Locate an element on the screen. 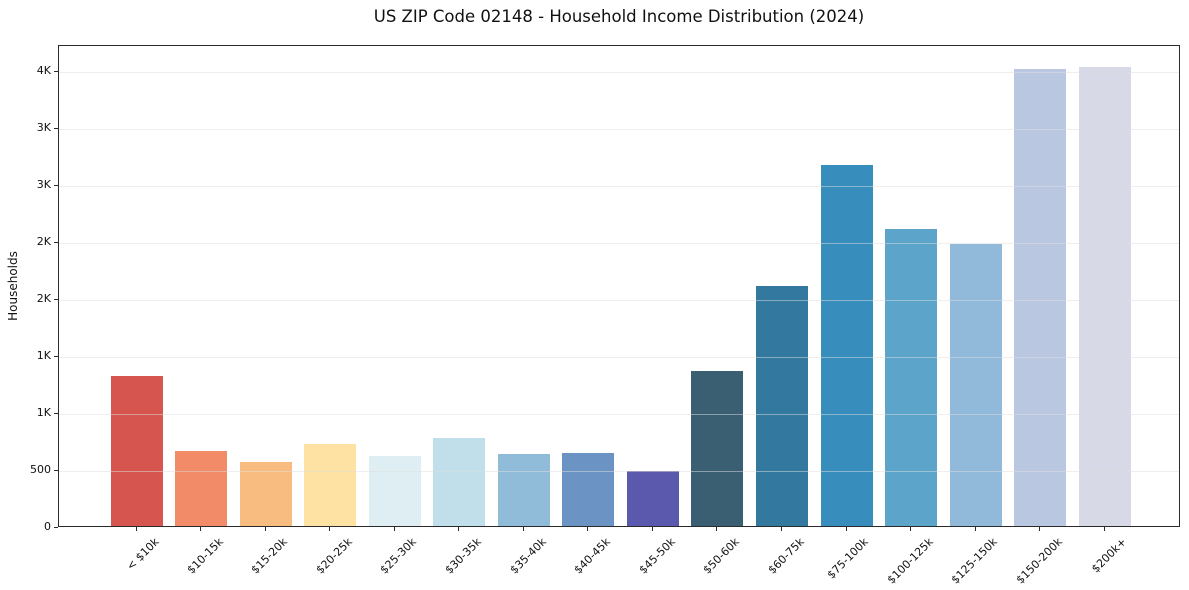 This screenshot has height=590, width=1189. x-tick-label: $200k+ is located at coordinates (1109, 555).